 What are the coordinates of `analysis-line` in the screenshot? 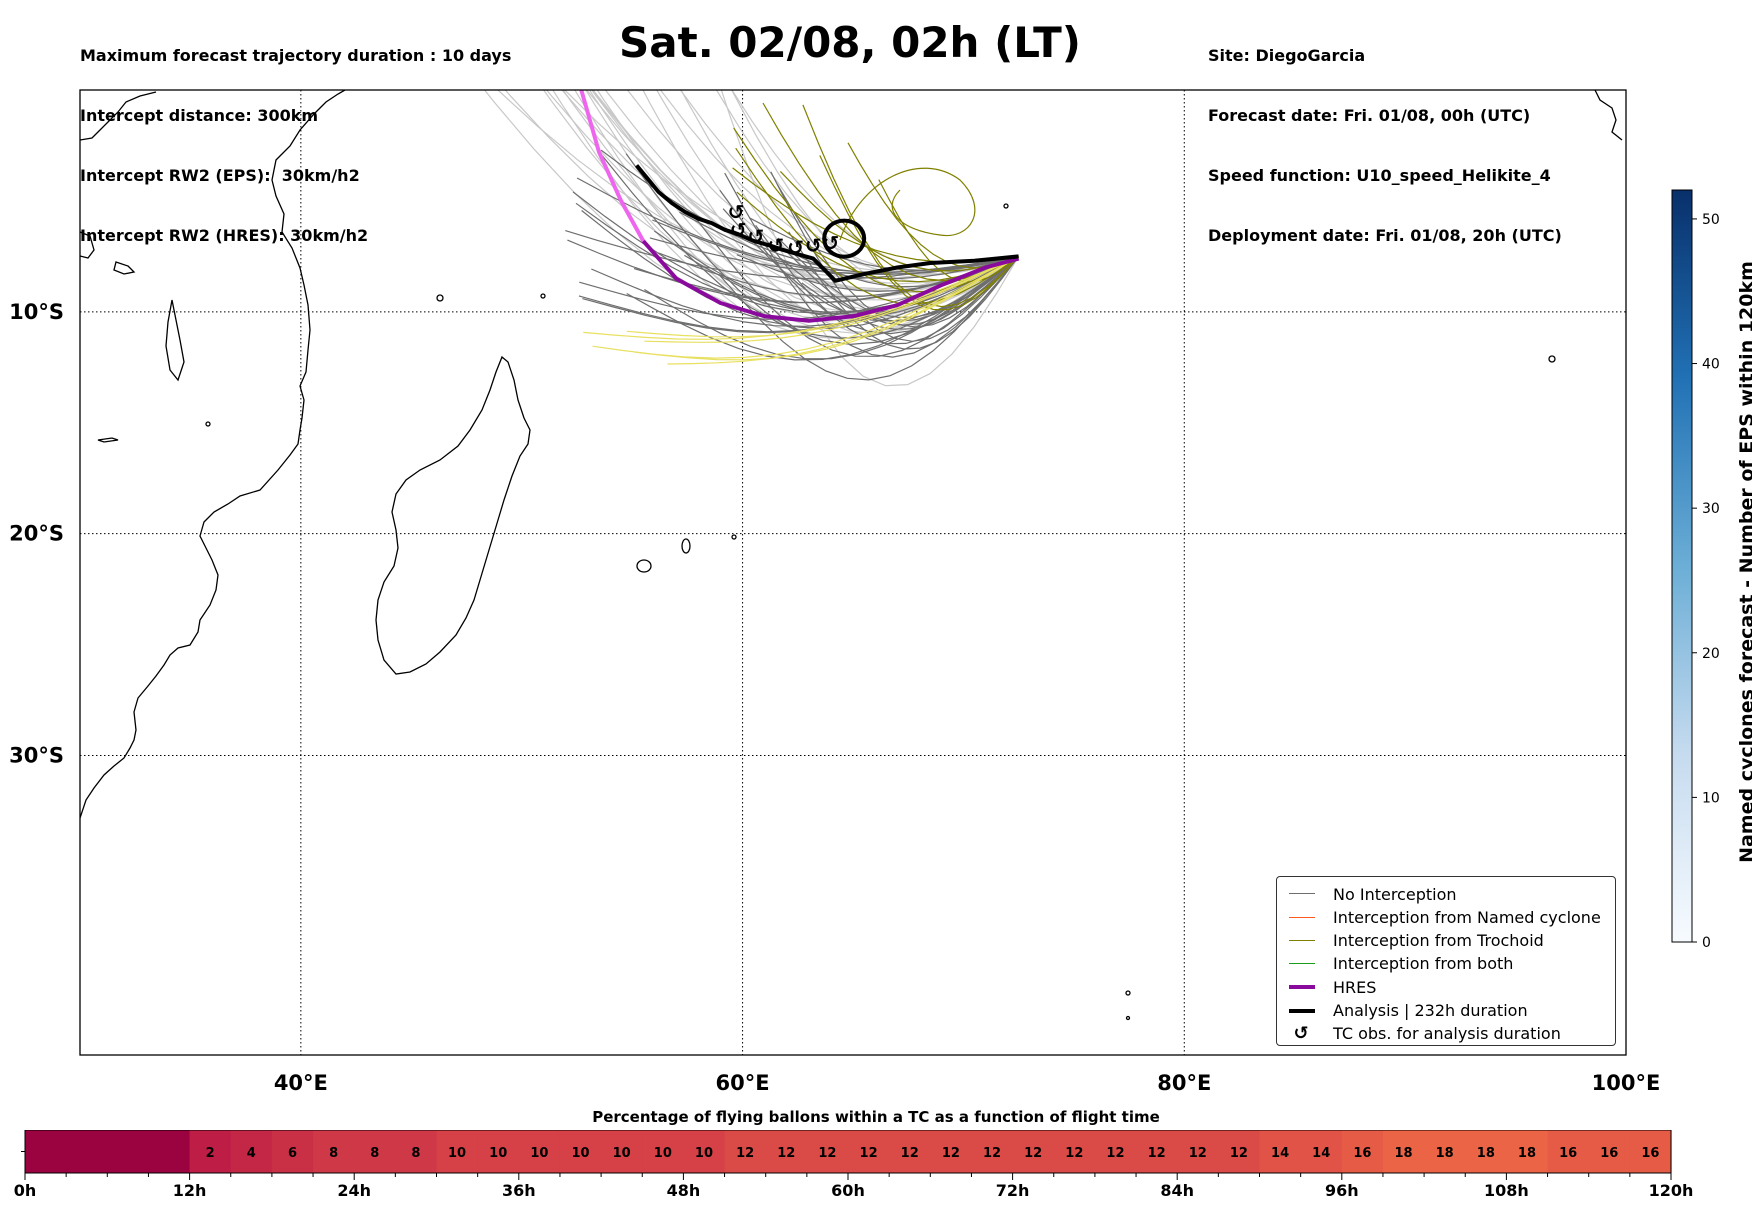 It's located at (827, 223).